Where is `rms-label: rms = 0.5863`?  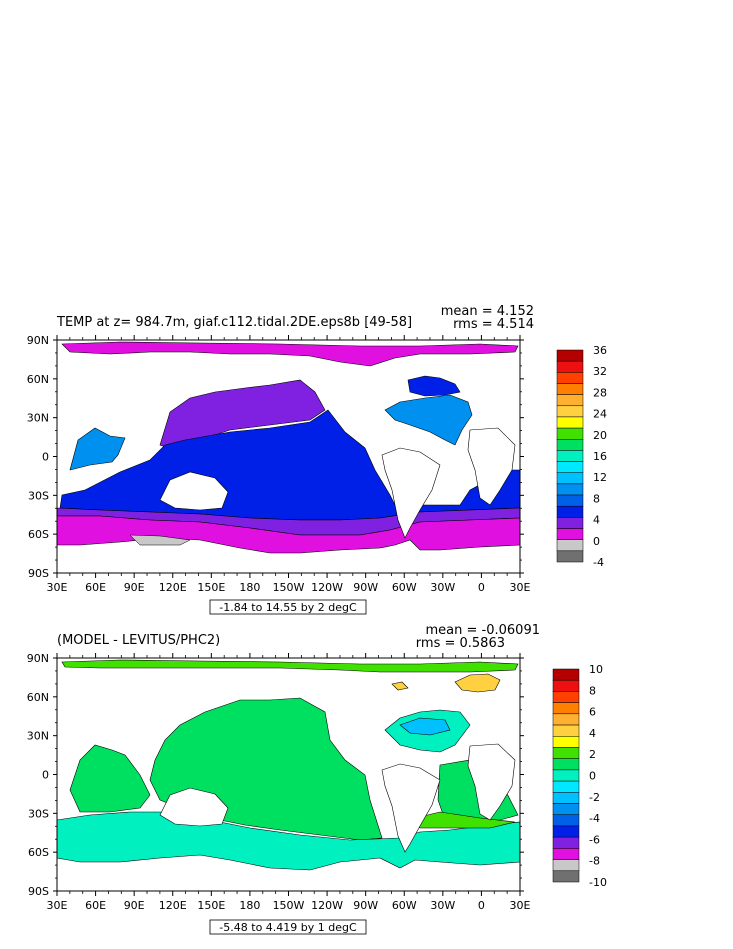 rms-label: rms = 0.5863 is located at coordinates (460, 643).